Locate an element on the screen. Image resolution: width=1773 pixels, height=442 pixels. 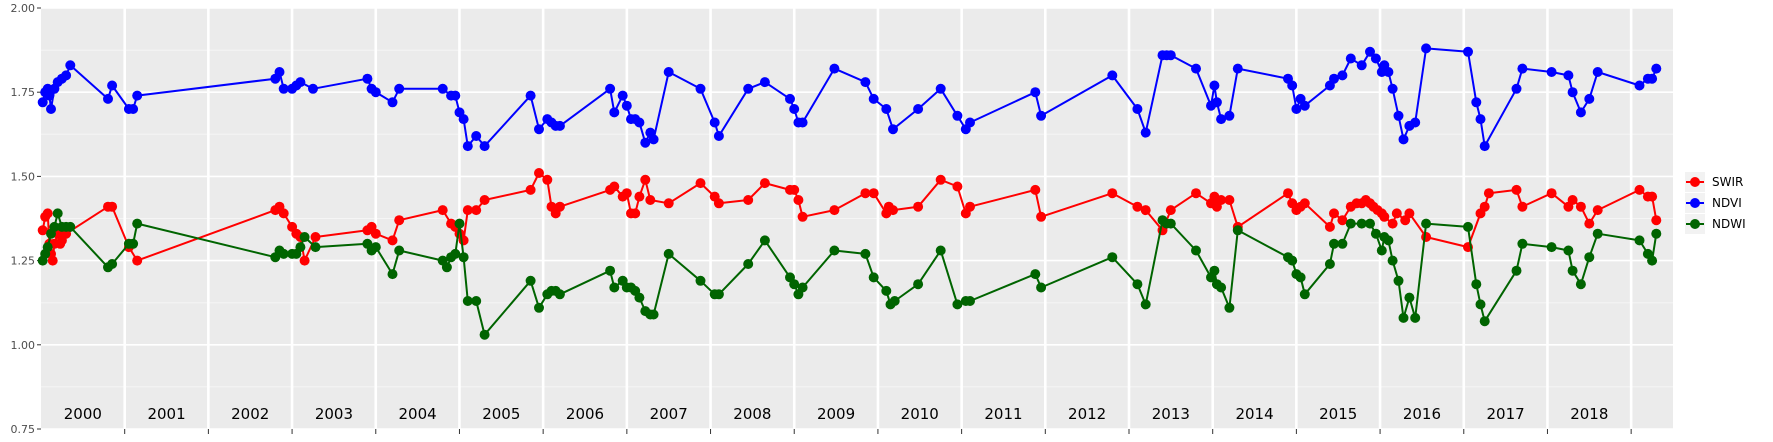
year-label-2001: 2001 is located at coordinates (166, 414).